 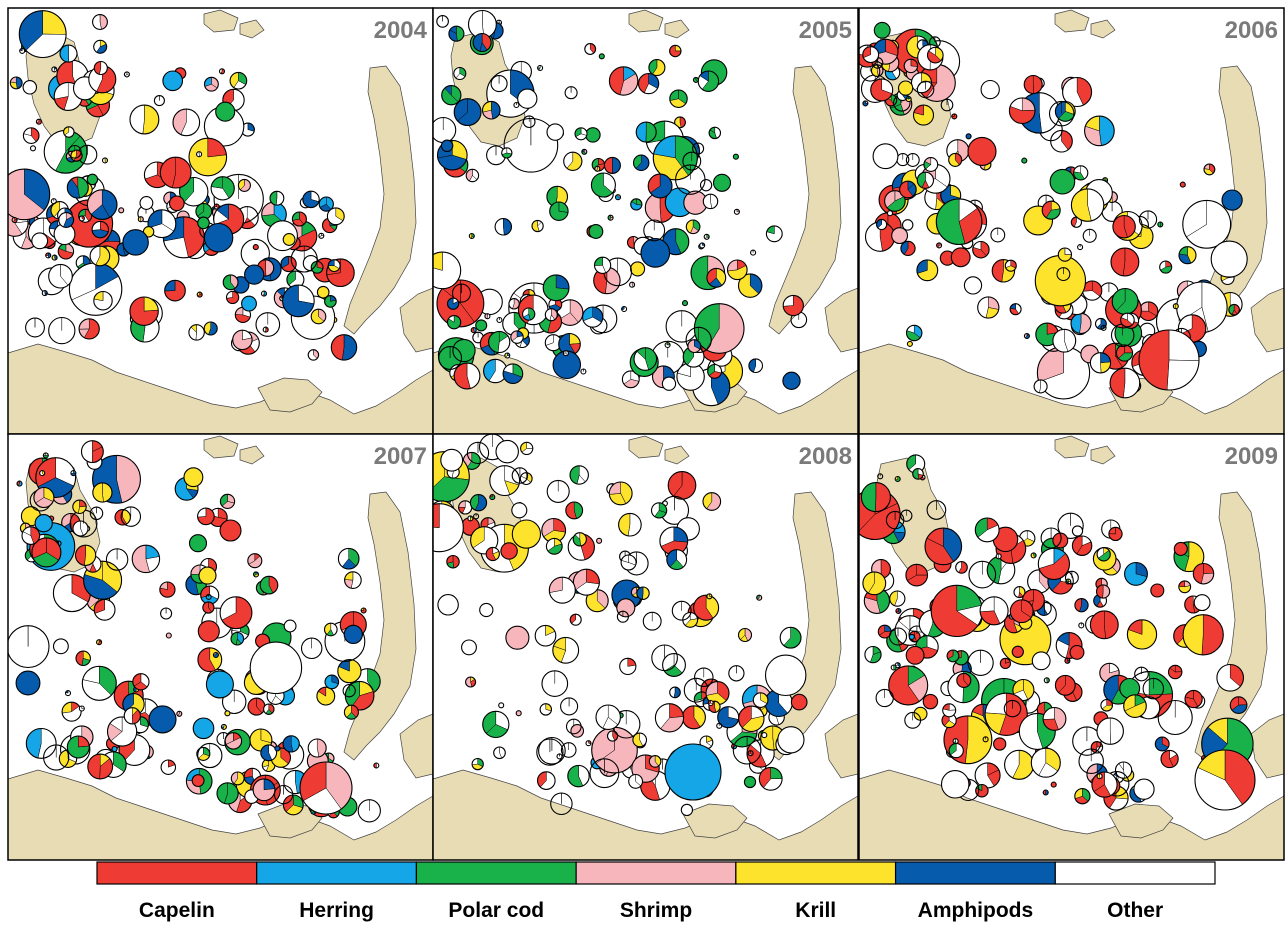 What do you see at coordinates (825, 30) in the screenshot?
I see `year-label: 2005` at bounding box center [825, 30].